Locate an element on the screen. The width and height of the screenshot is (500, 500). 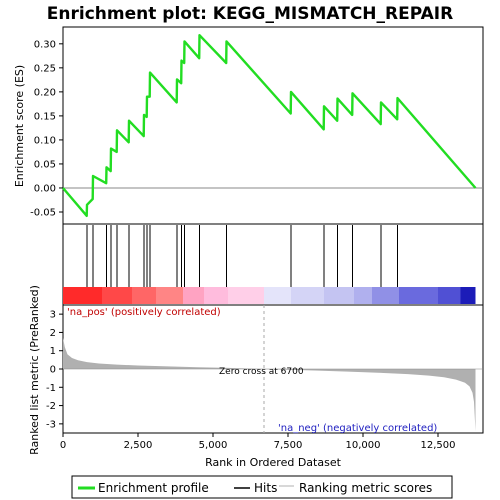
metric-y-tick-label: -3 is located at coordinates (51, 424).